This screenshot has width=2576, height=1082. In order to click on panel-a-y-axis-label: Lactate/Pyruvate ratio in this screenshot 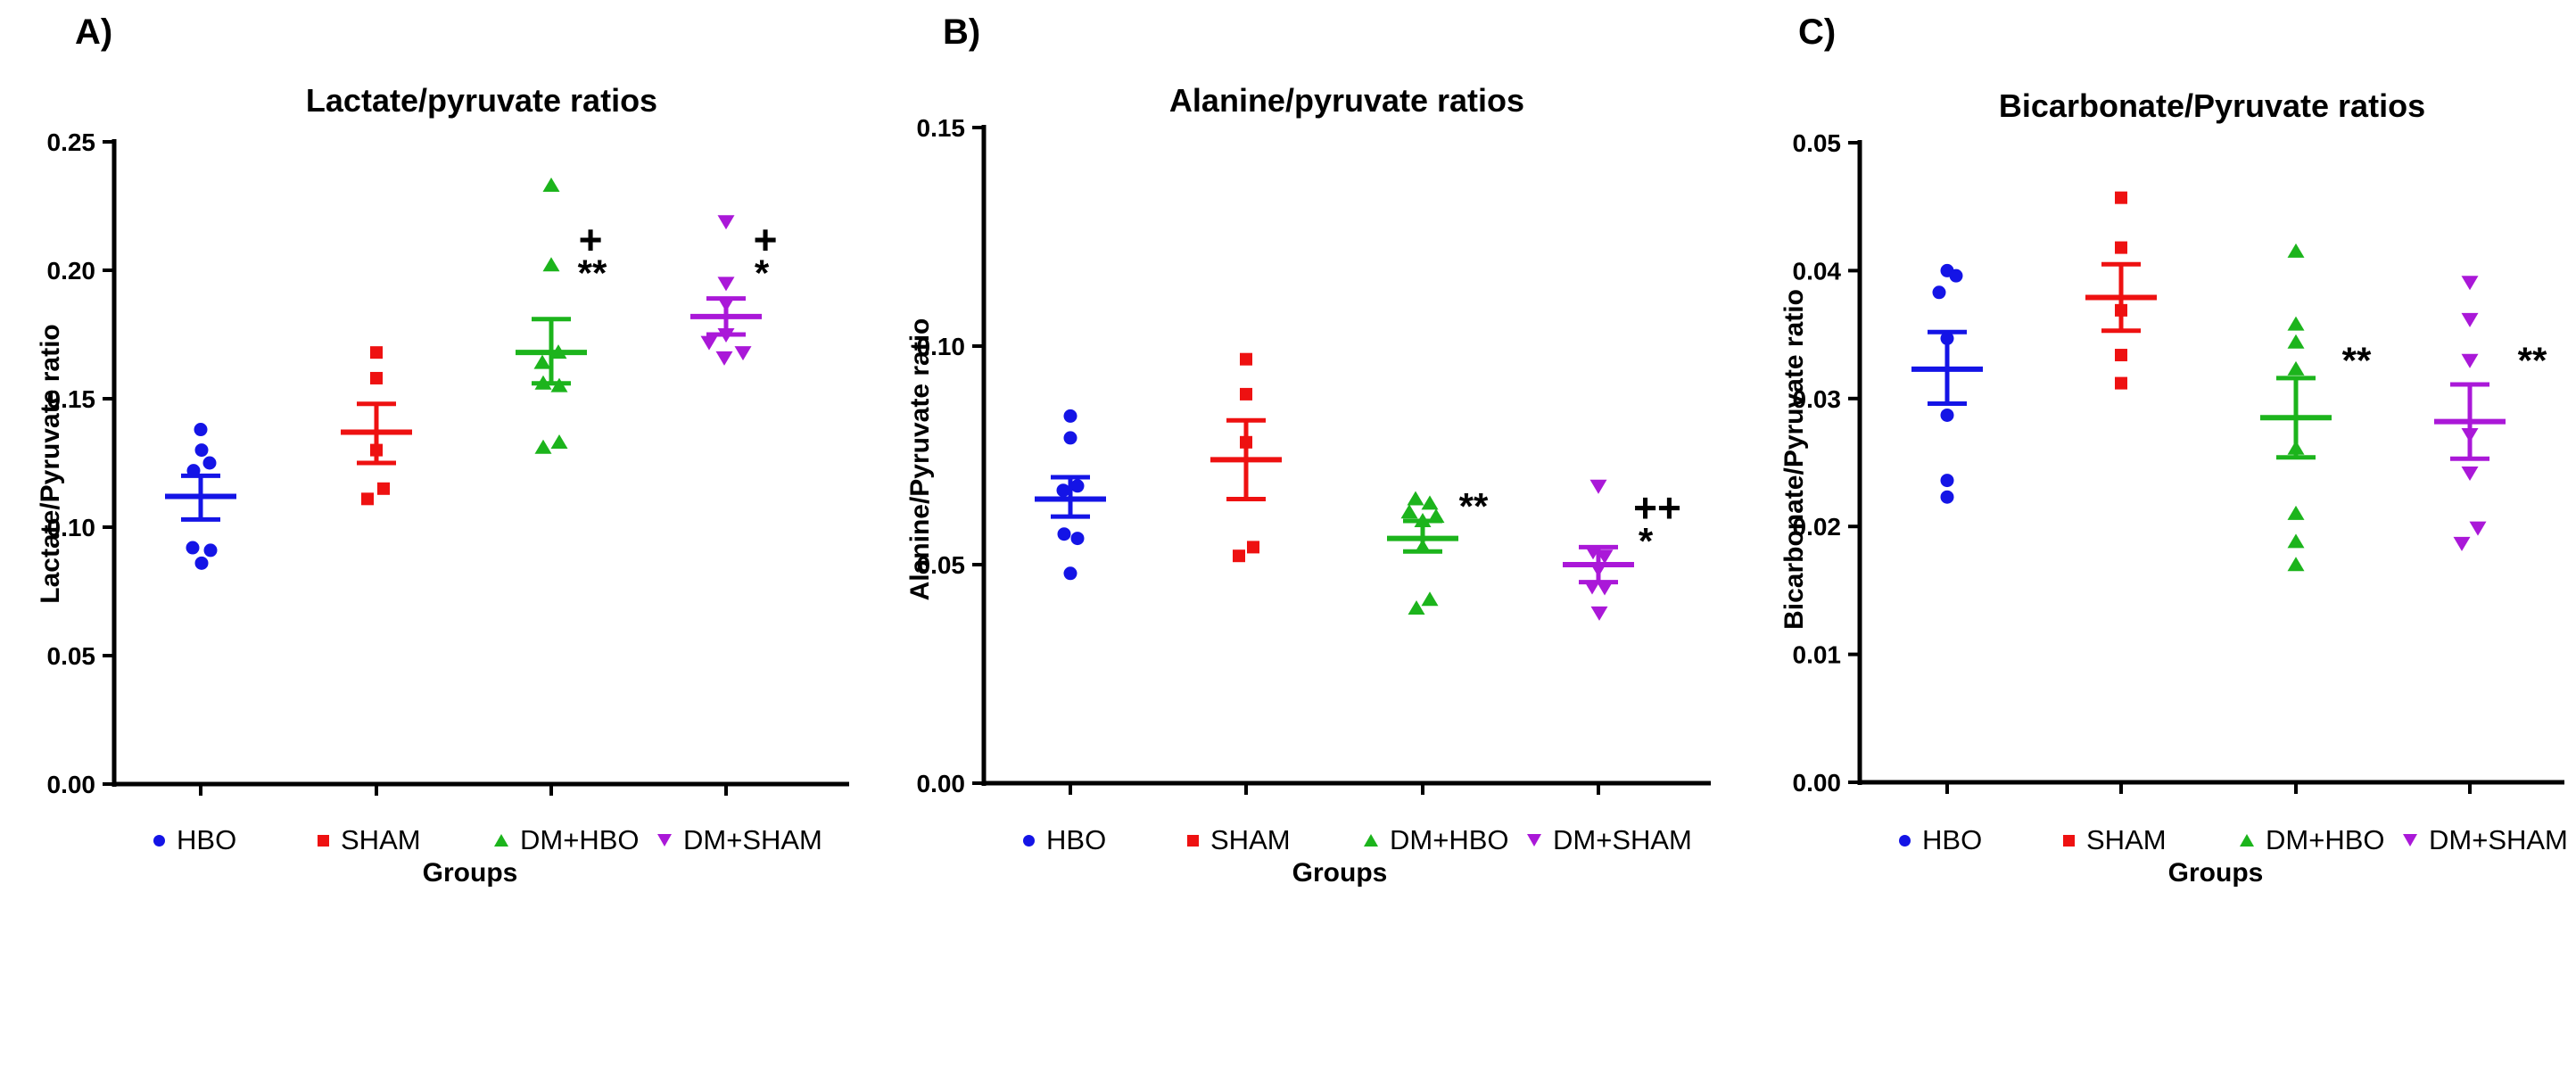, I will do `click(51, 464)`.